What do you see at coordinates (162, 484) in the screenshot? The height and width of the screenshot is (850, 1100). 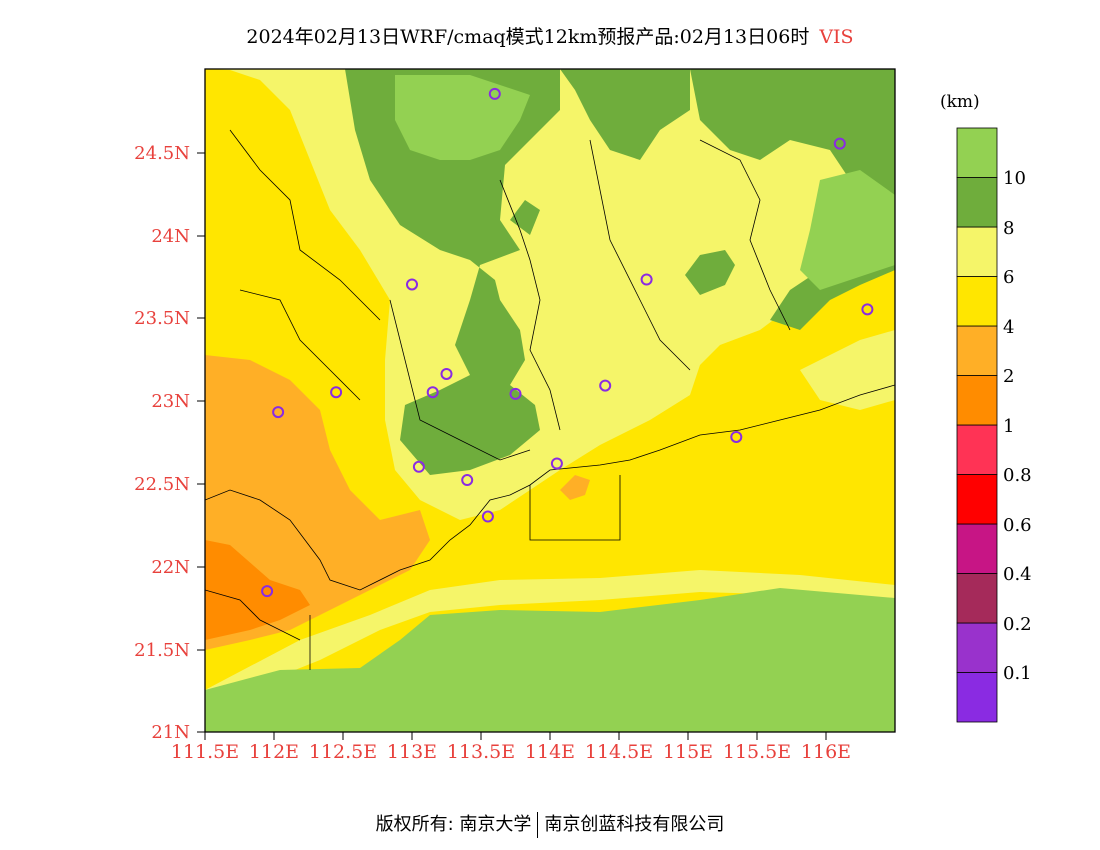 I see `lat-label: 22.5N` at bounding box center [162, 484].